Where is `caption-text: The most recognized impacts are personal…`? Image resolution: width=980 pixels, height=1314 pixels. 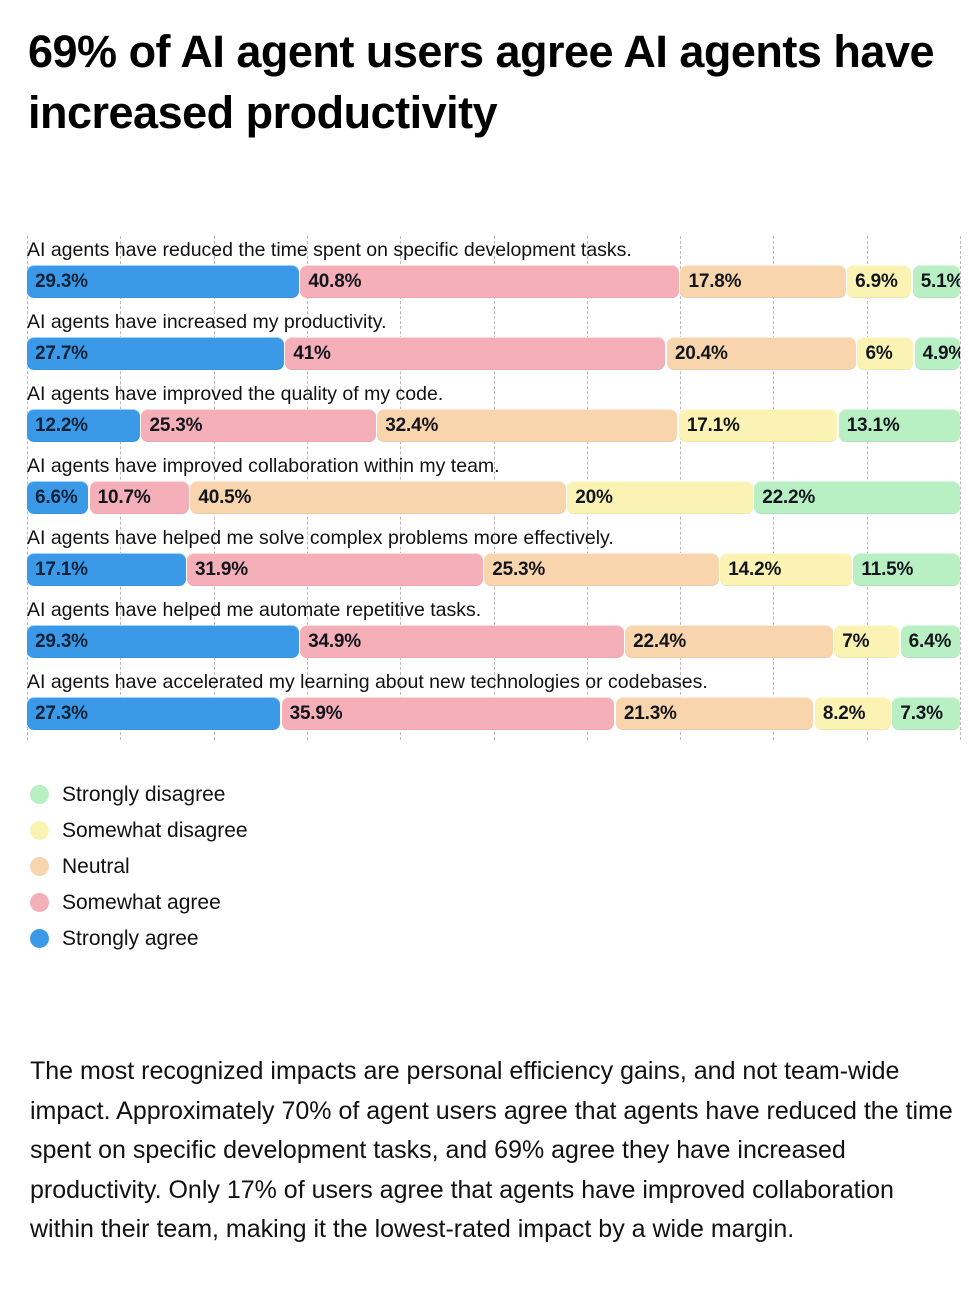 caption-text: The most recognized impacts are personal… is located at coordinates (491, 1150).